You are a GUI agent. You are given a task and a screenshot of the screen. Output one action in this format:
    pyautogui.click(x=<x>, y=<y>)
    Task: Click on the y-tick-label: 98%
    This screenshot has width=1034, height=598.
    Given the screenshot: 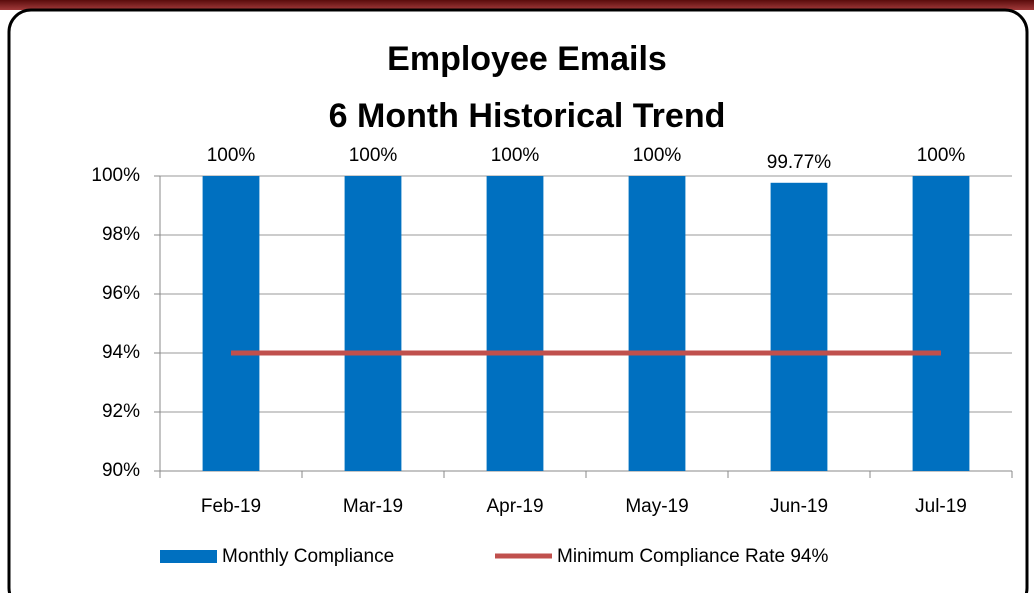 What is the action you would take?
    pyautogui.click(x=121, y=234)
    